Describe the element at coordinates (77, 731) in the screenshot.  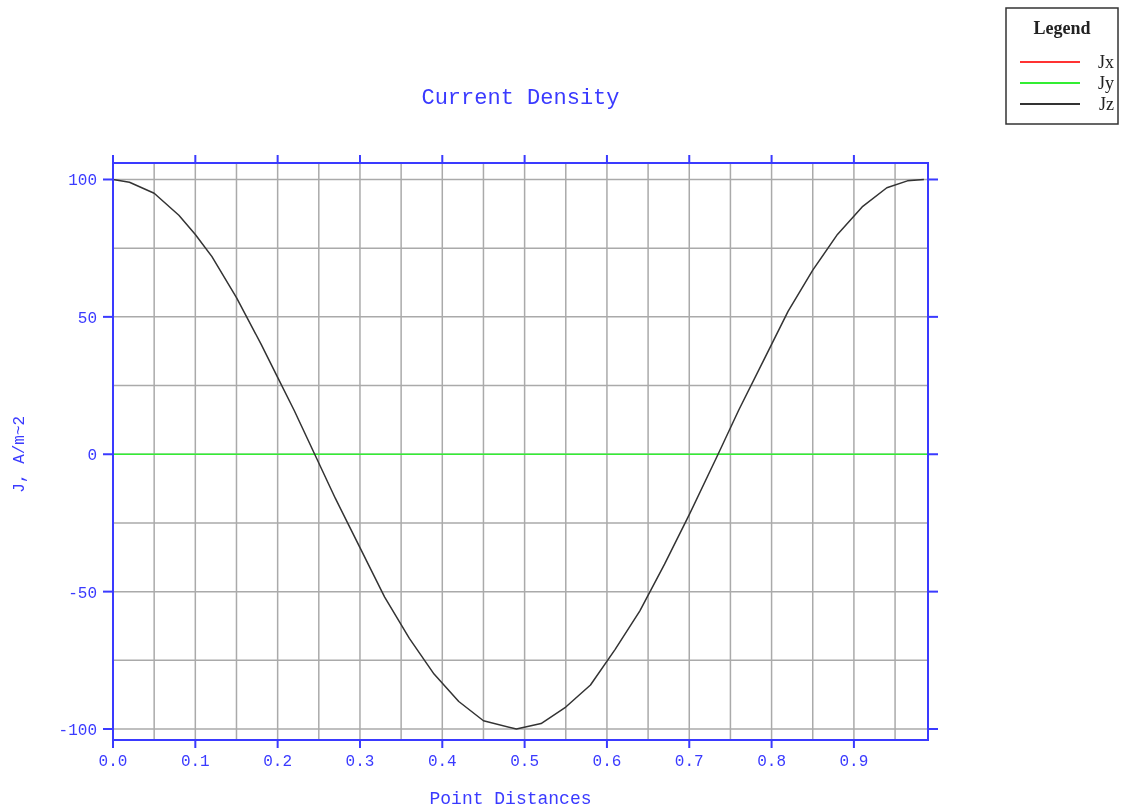
I see `y-tick-label: -100` at that location.